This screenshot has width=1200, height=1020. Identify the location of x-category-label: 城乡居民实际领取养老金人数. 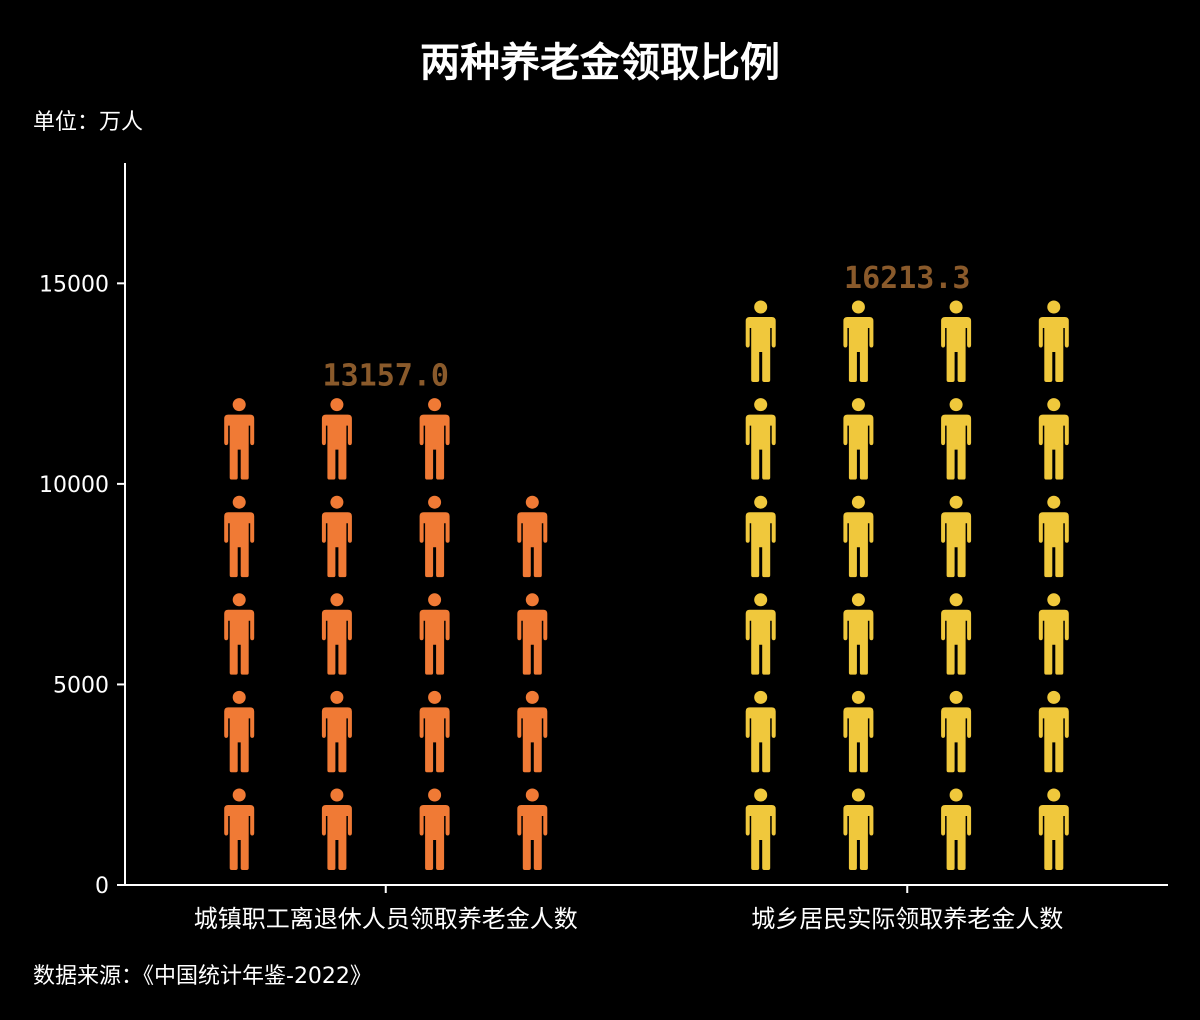
(907, 919).